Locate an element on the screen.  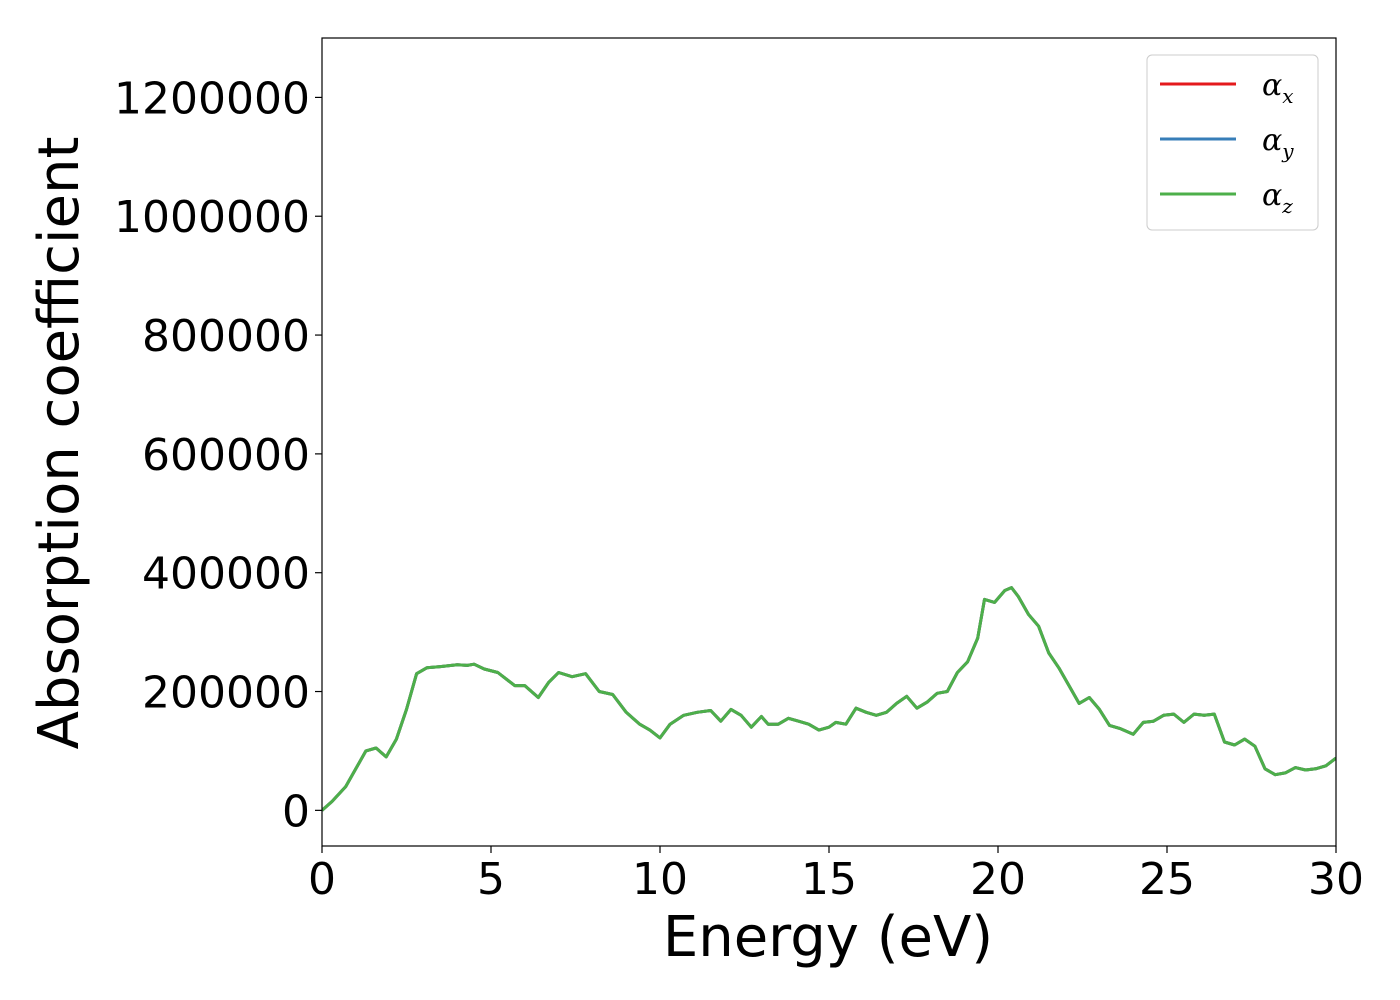
x-tick-label: 20 is located at coordinates (998, 879).